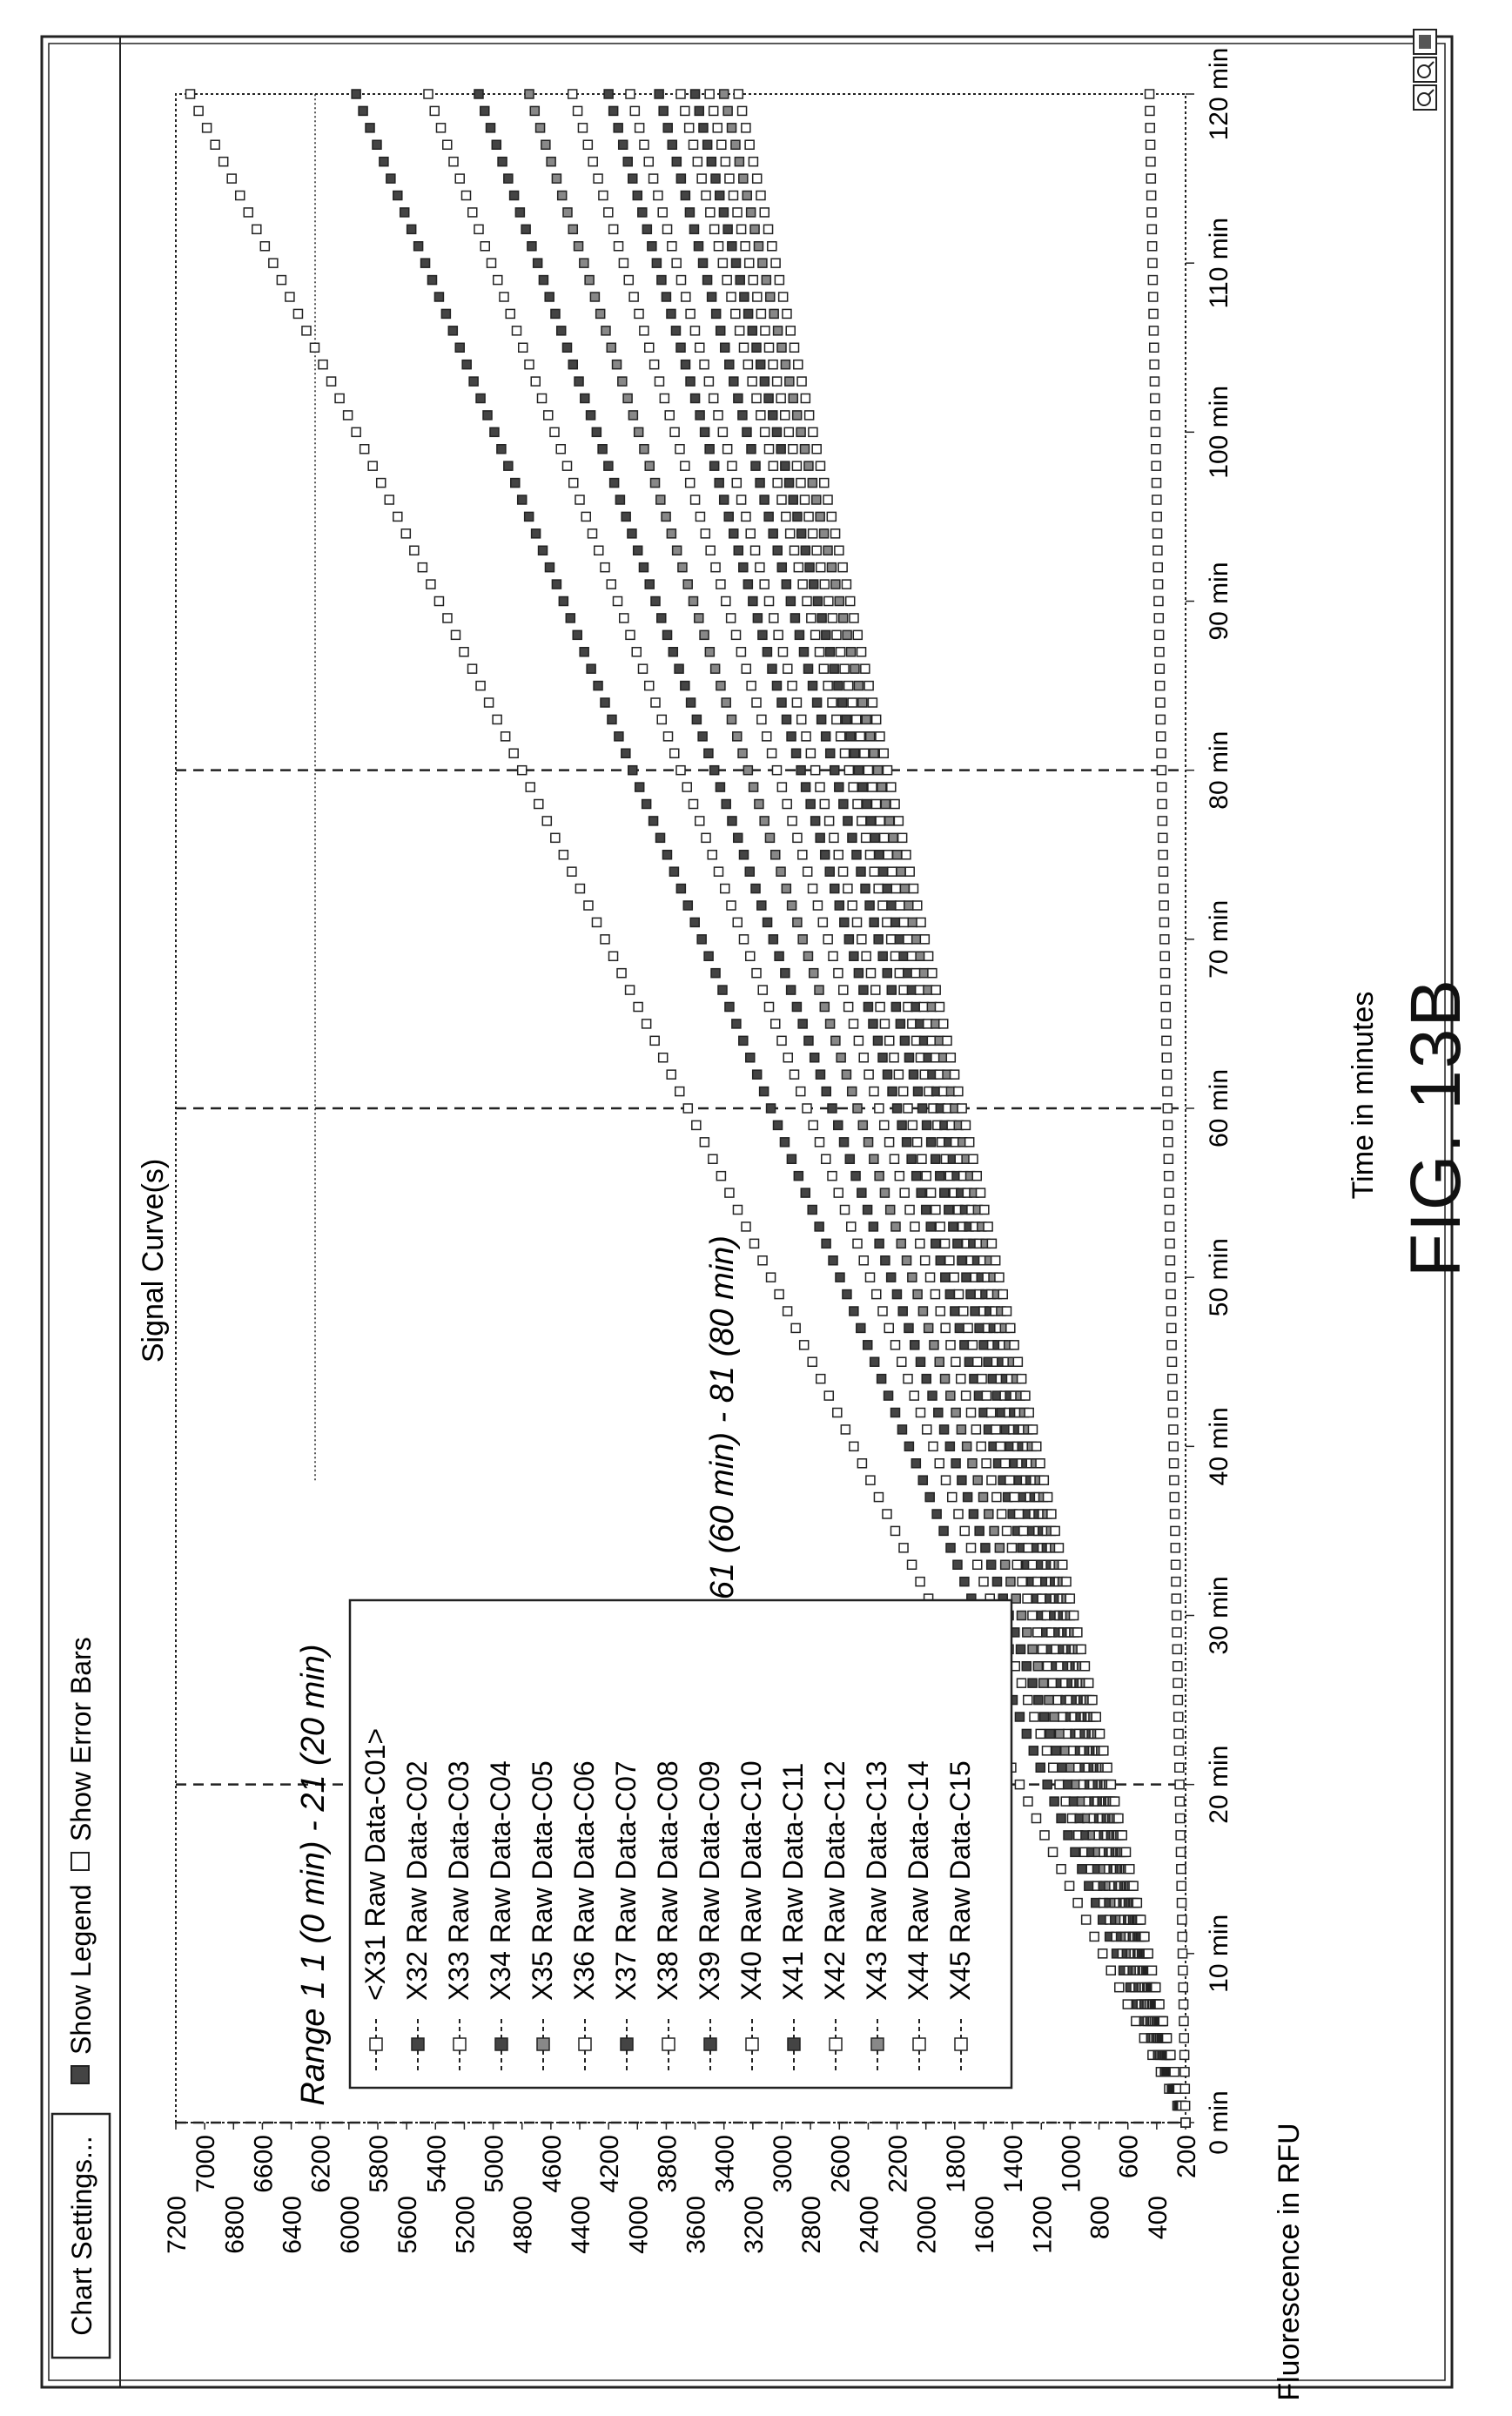  What do you see at coordinates (542, 1880) in the screenshot?
I see `legend-entry: X35 Raw Data-C05` at bounding box center [542, 1880].